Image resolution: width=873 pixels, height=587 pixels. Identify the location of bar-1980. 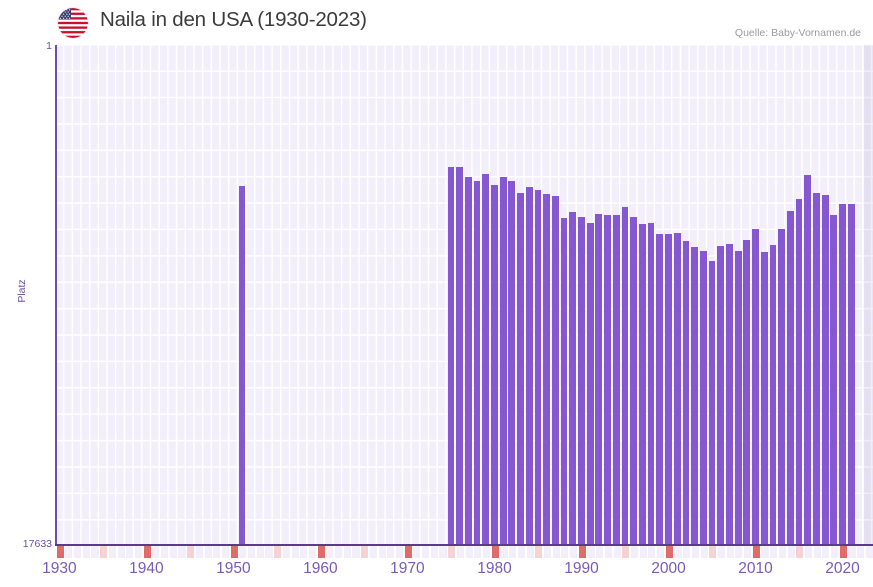
(494, 365).